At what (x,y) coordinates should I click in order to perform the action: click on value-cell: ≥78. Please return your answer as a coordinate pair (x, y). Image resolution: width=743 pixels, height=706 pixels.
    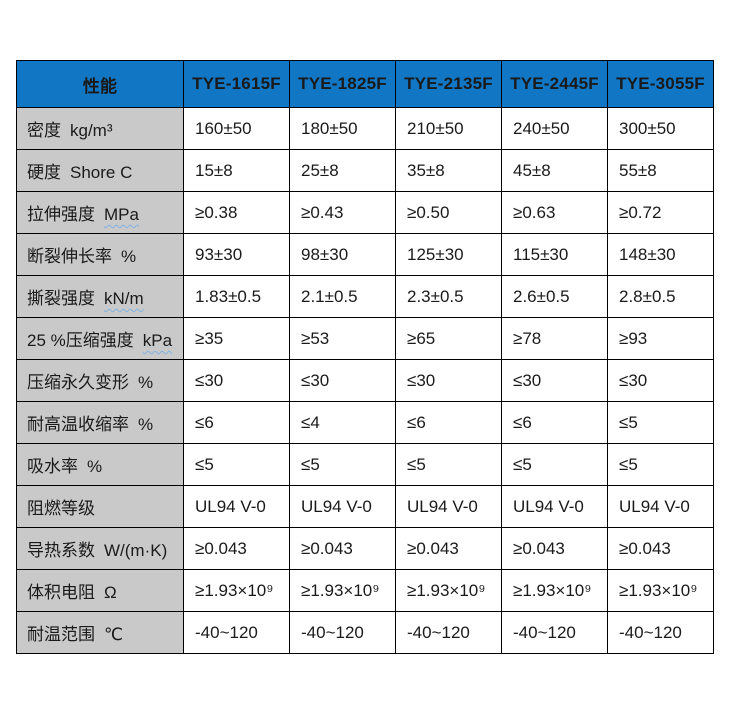
    Looking at the image, I should click on (554, 338).